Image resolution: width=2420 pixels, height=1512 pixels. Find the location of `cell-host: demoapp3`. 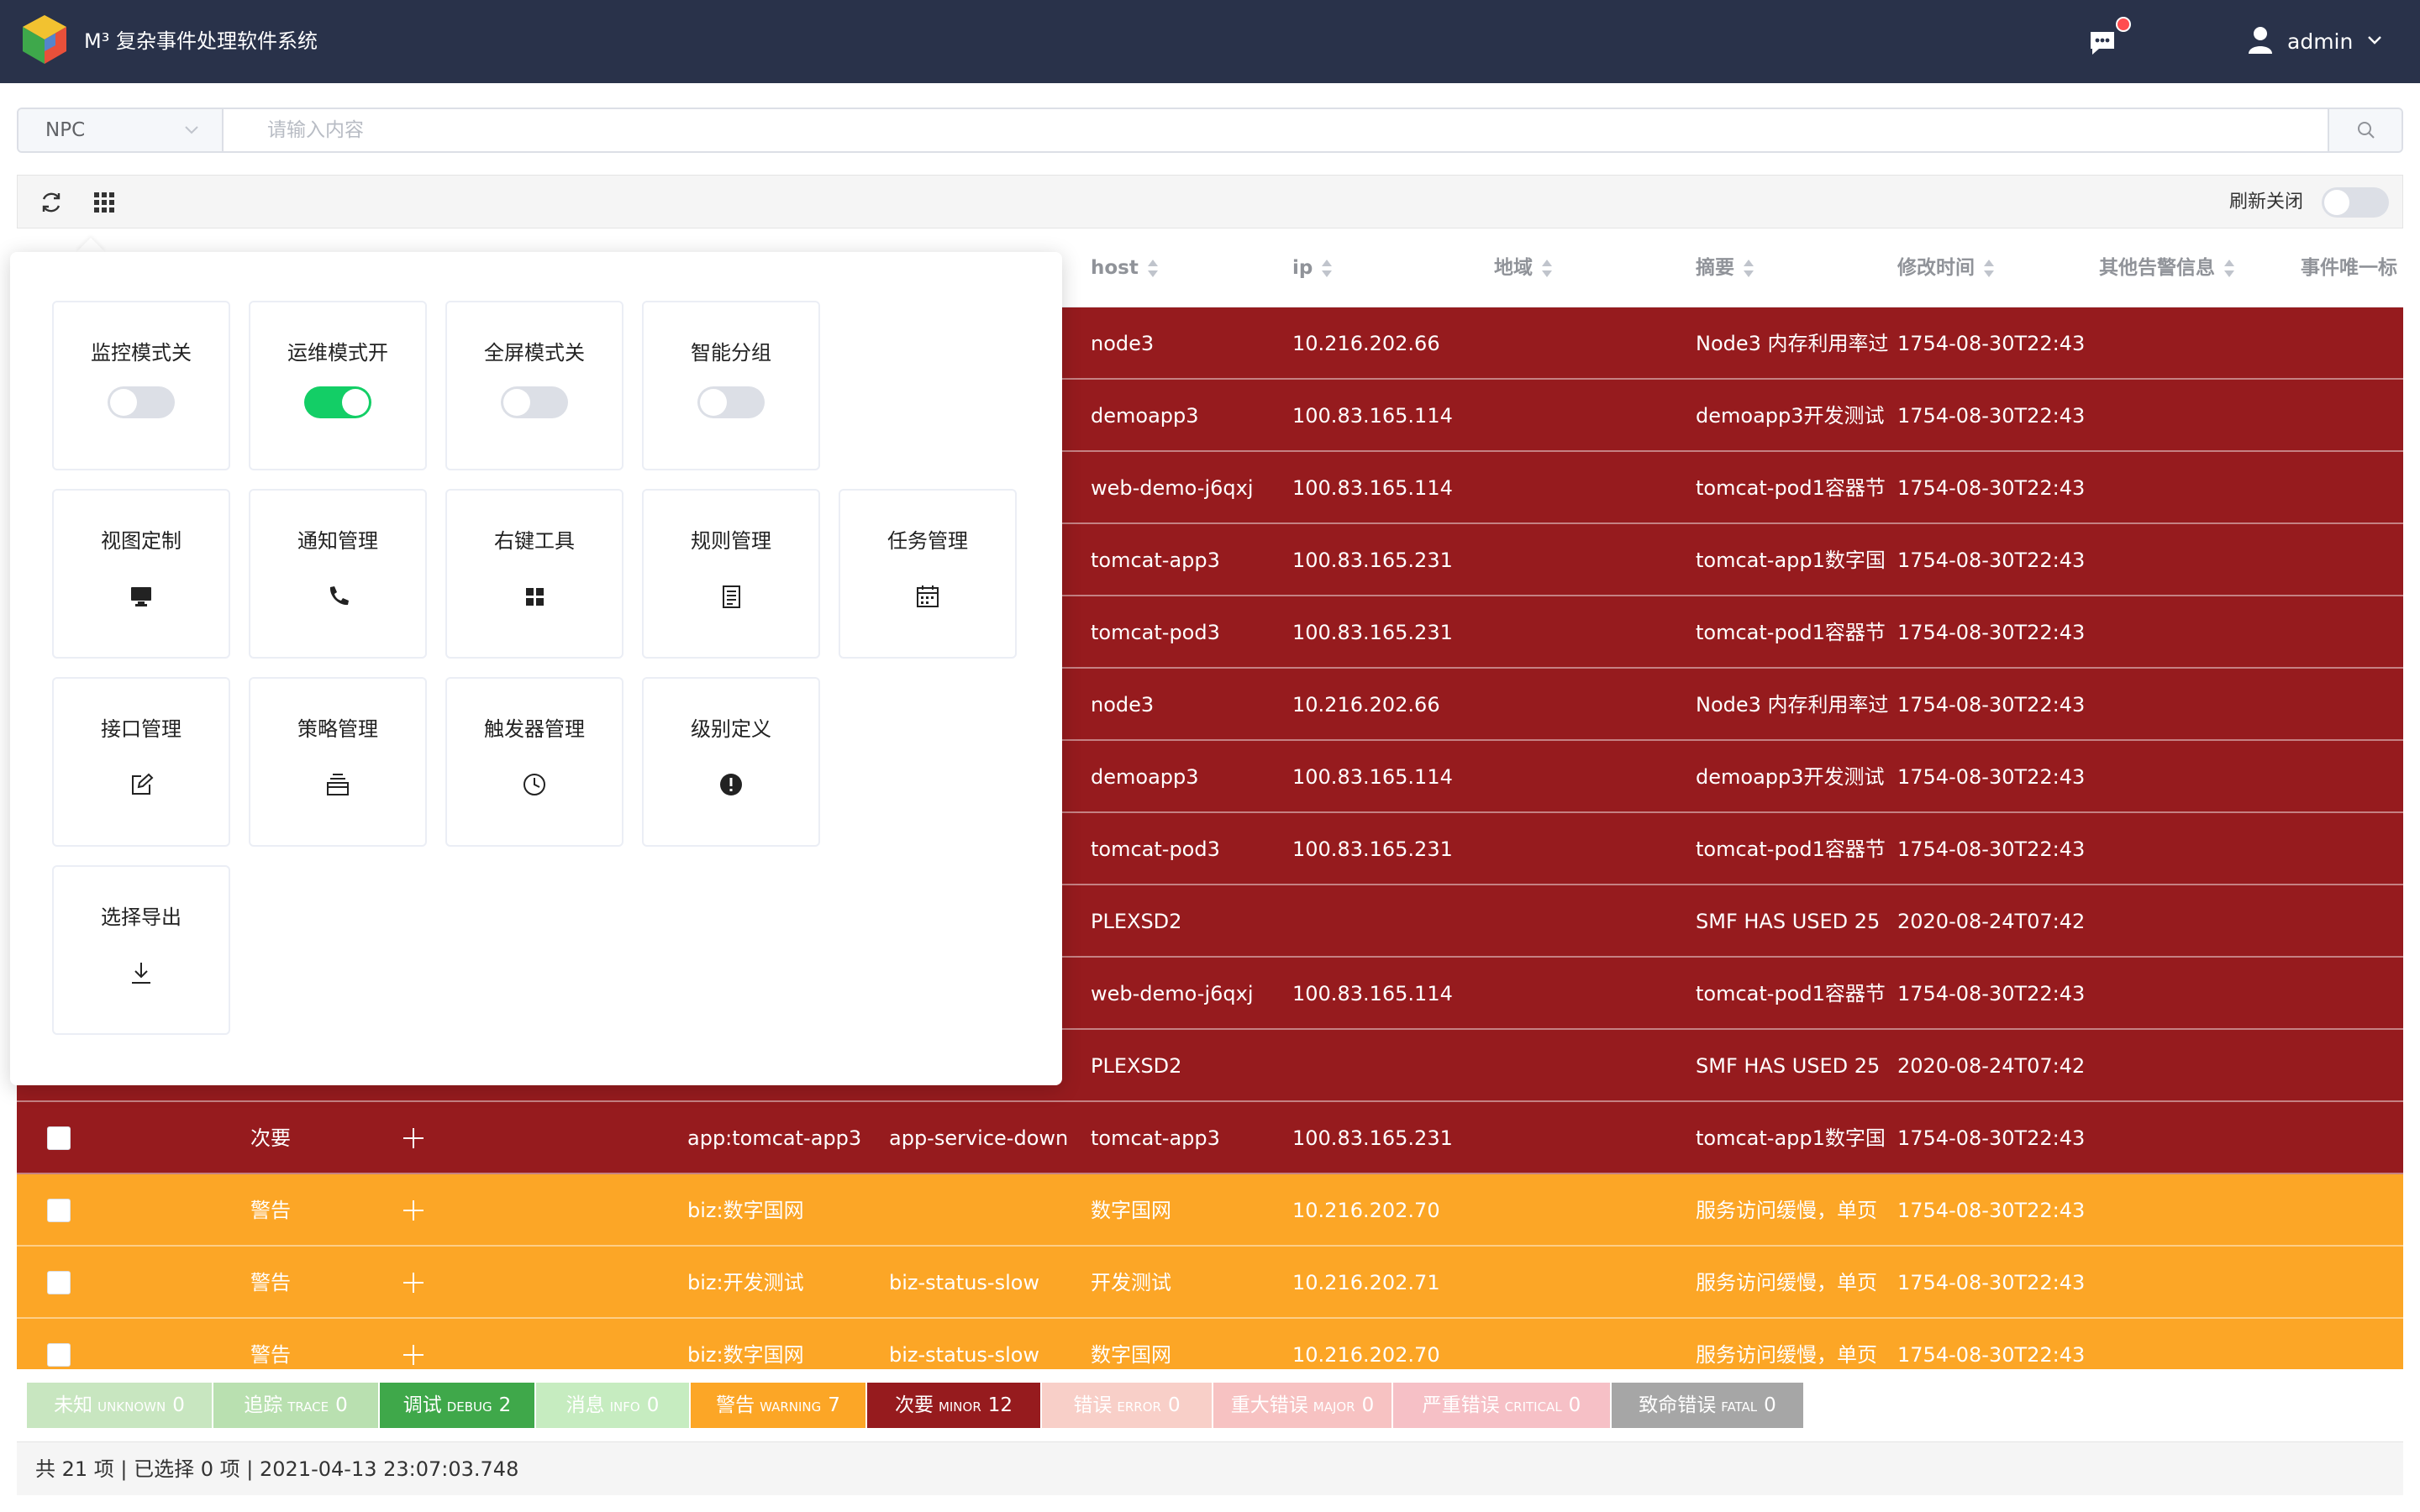

cell-host: demoapp3 is located at coordinates (1145, 416).